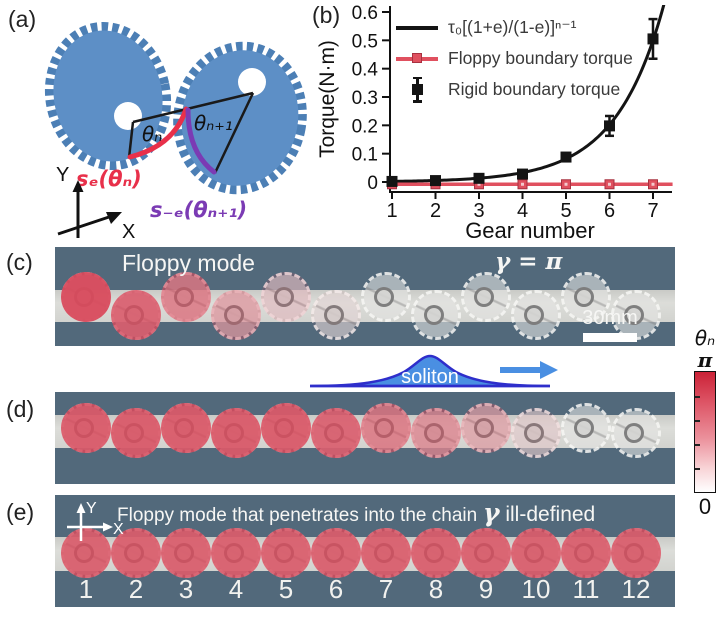  I want to click on arc-s-minus-e, so click(201, 141).